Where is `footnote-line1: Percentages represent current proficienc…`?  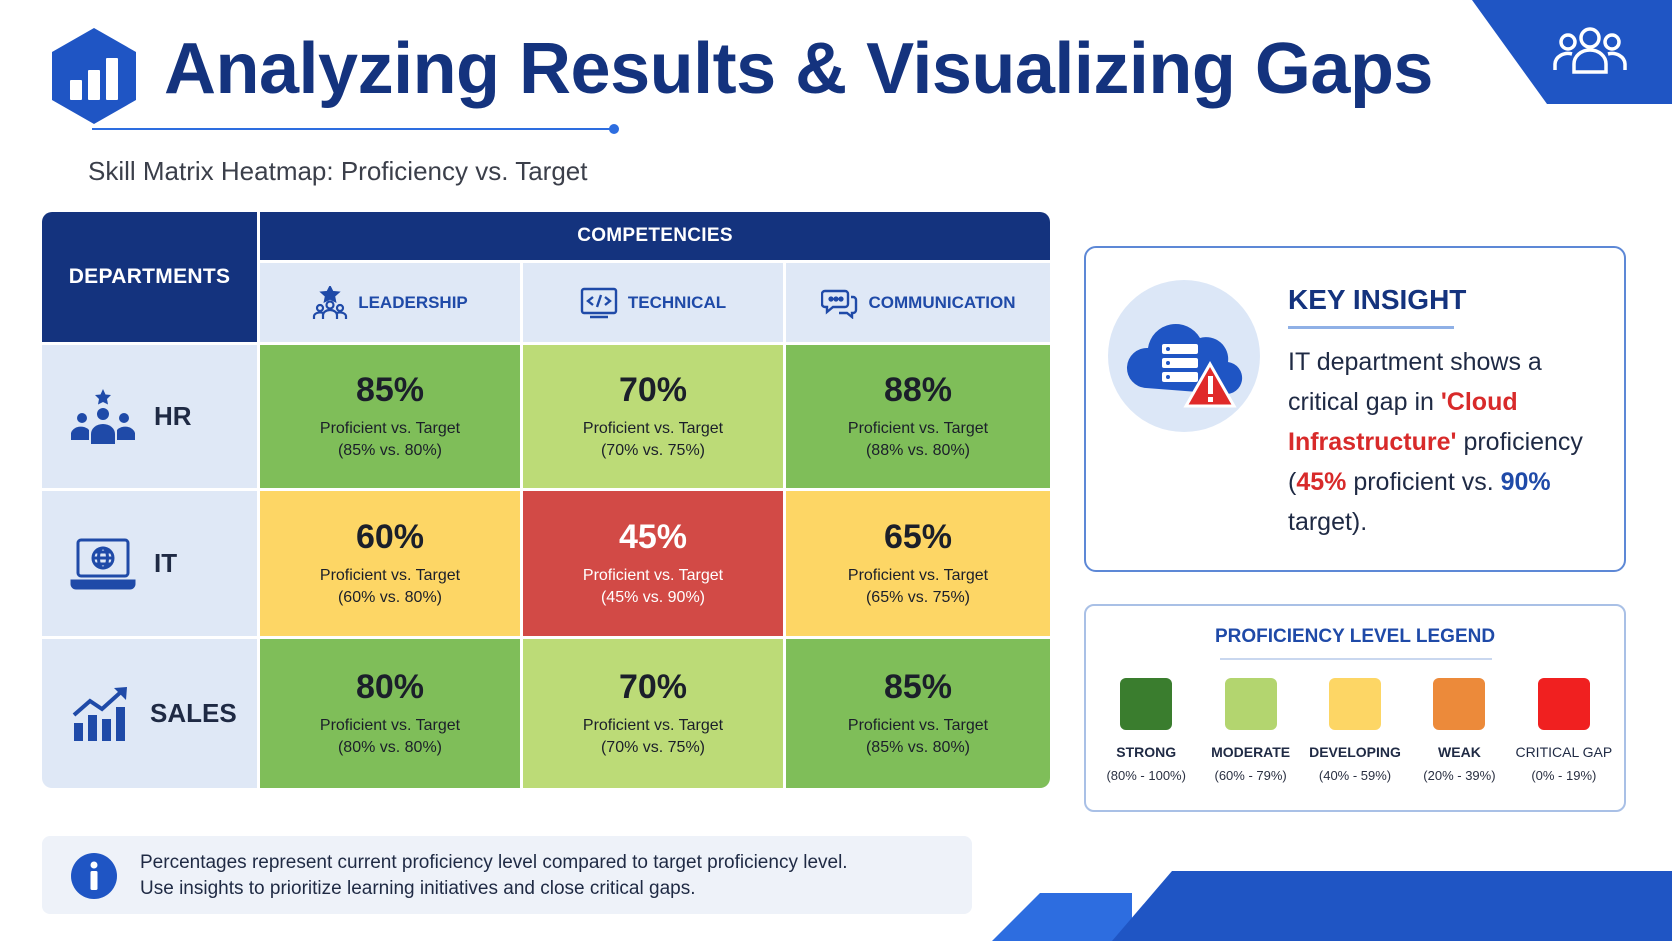 footnote-line1: Percentages represent current proficienc… is located at coordinates (494, 862).